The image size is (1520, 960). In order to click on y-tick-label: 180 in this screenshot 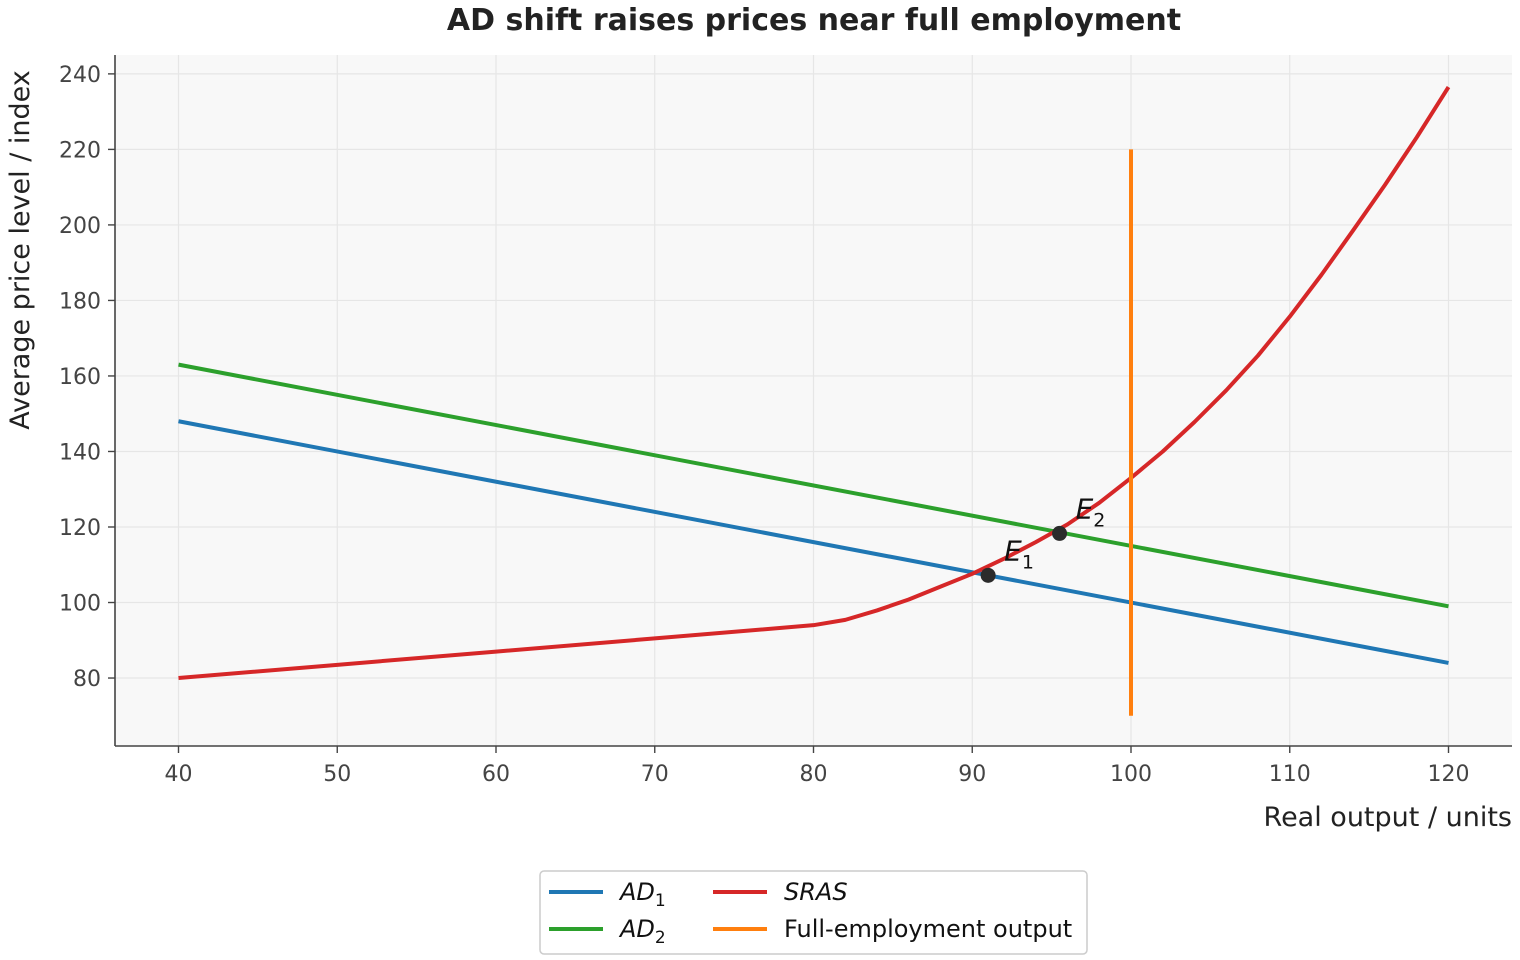, I will do `click(80, 301)`.